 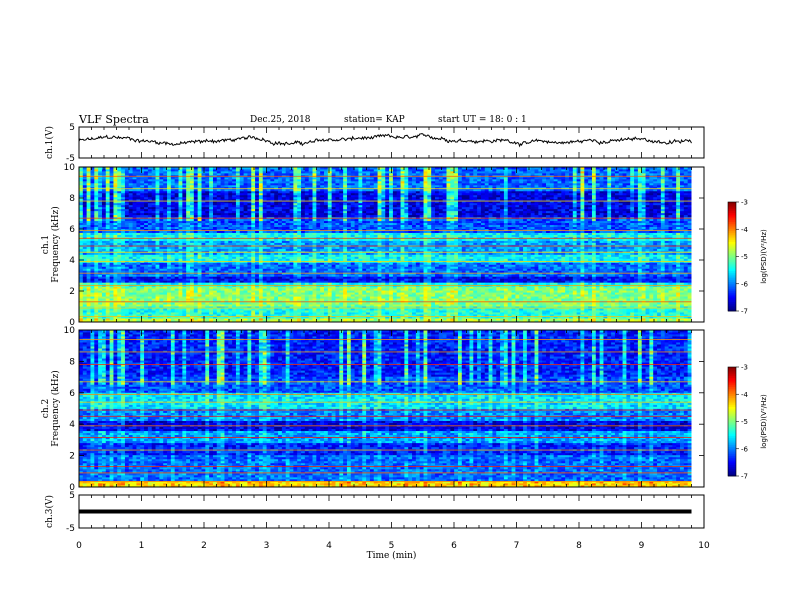 I want to click on ch1-voltage-ytick-label: 5, so click(x=72, y=128).